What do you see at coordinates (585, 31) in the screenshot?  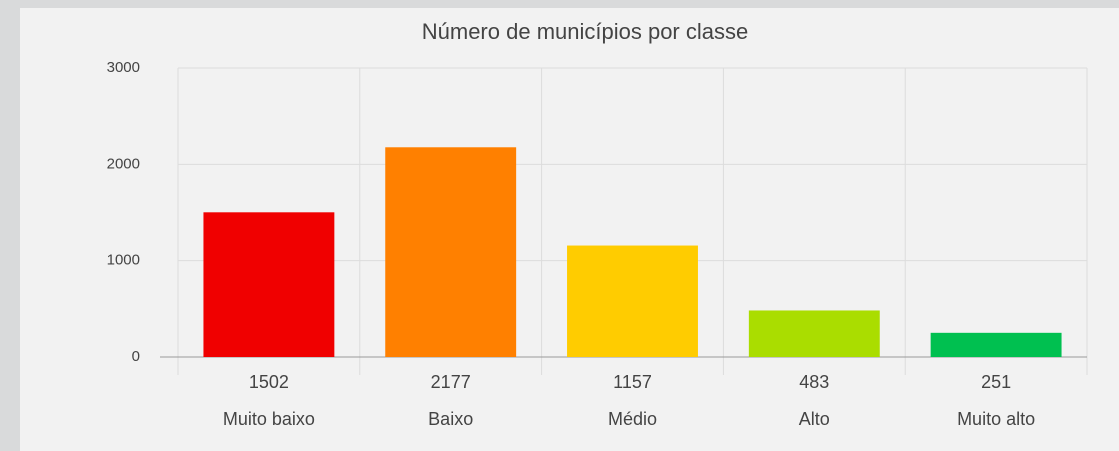 I see `chart-title: Número de municípios por classe` at bounding box center [585, 31].